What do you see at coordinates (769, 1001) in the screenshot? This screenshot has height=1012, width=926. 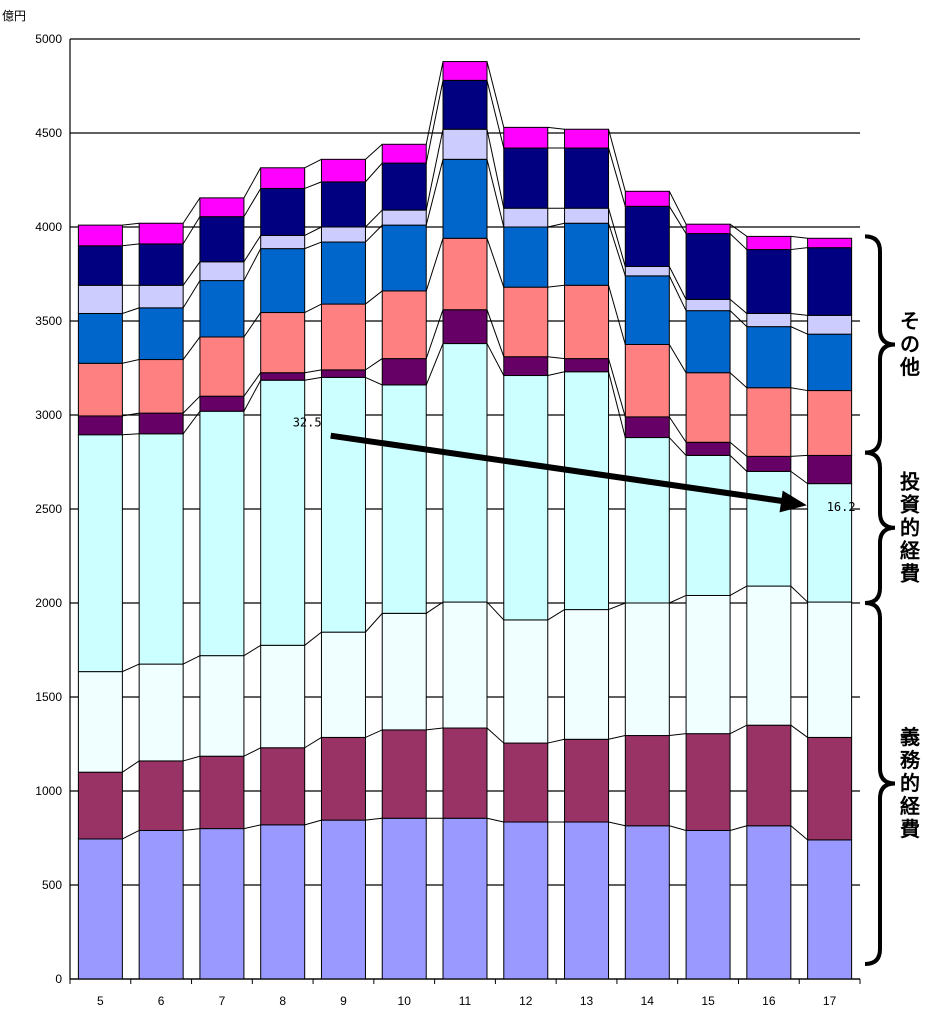 I see `x-tick-16: 16` at bounding box center [769, 1001].